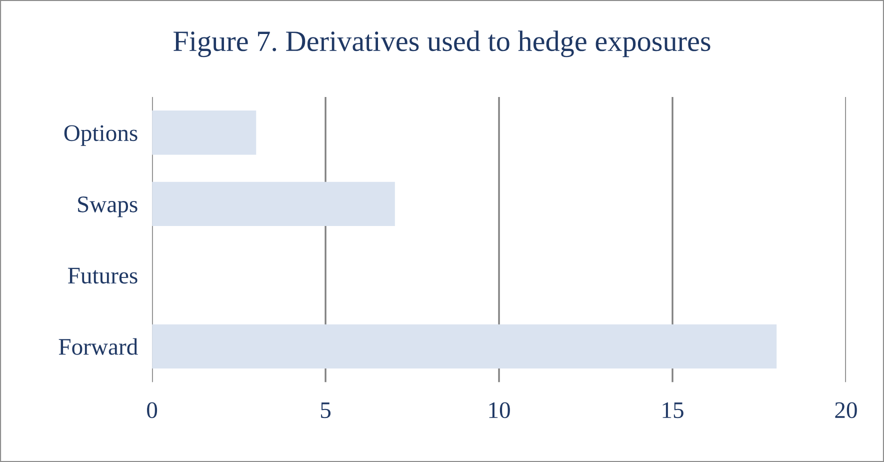 This screenshot has width=884, height=462. Describe the element at coordinates (108, 207) in the screenshot. I see `y-tick-label: Swaps` at that location.